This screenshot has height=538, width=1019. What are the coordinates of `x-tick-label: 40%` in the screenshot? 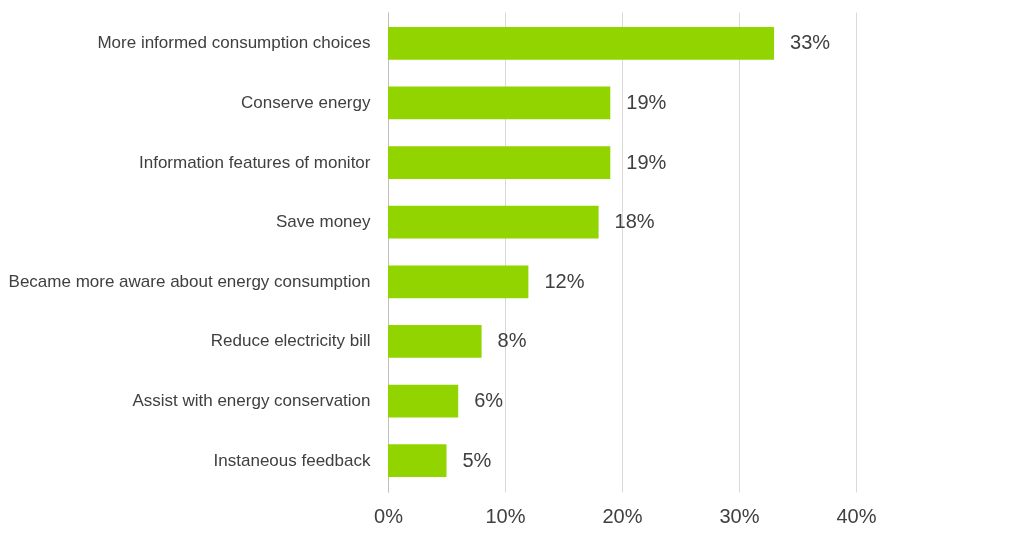 It's located at (856, 515).